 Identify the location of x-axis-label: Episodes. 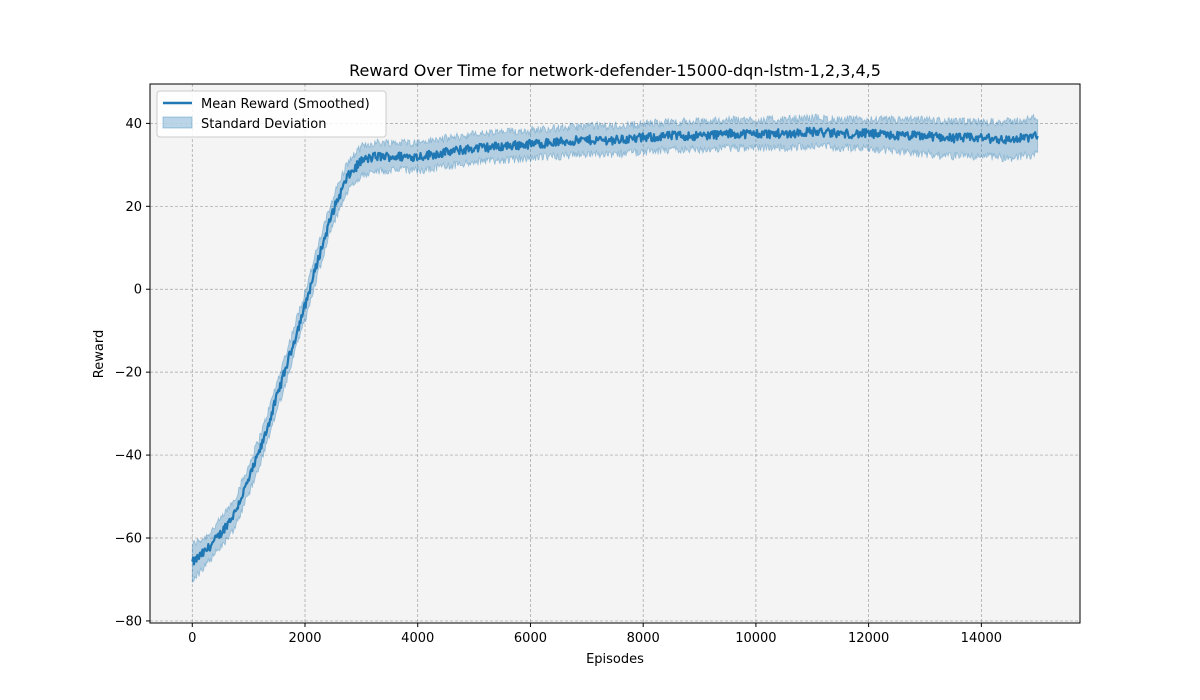
(615, 659).